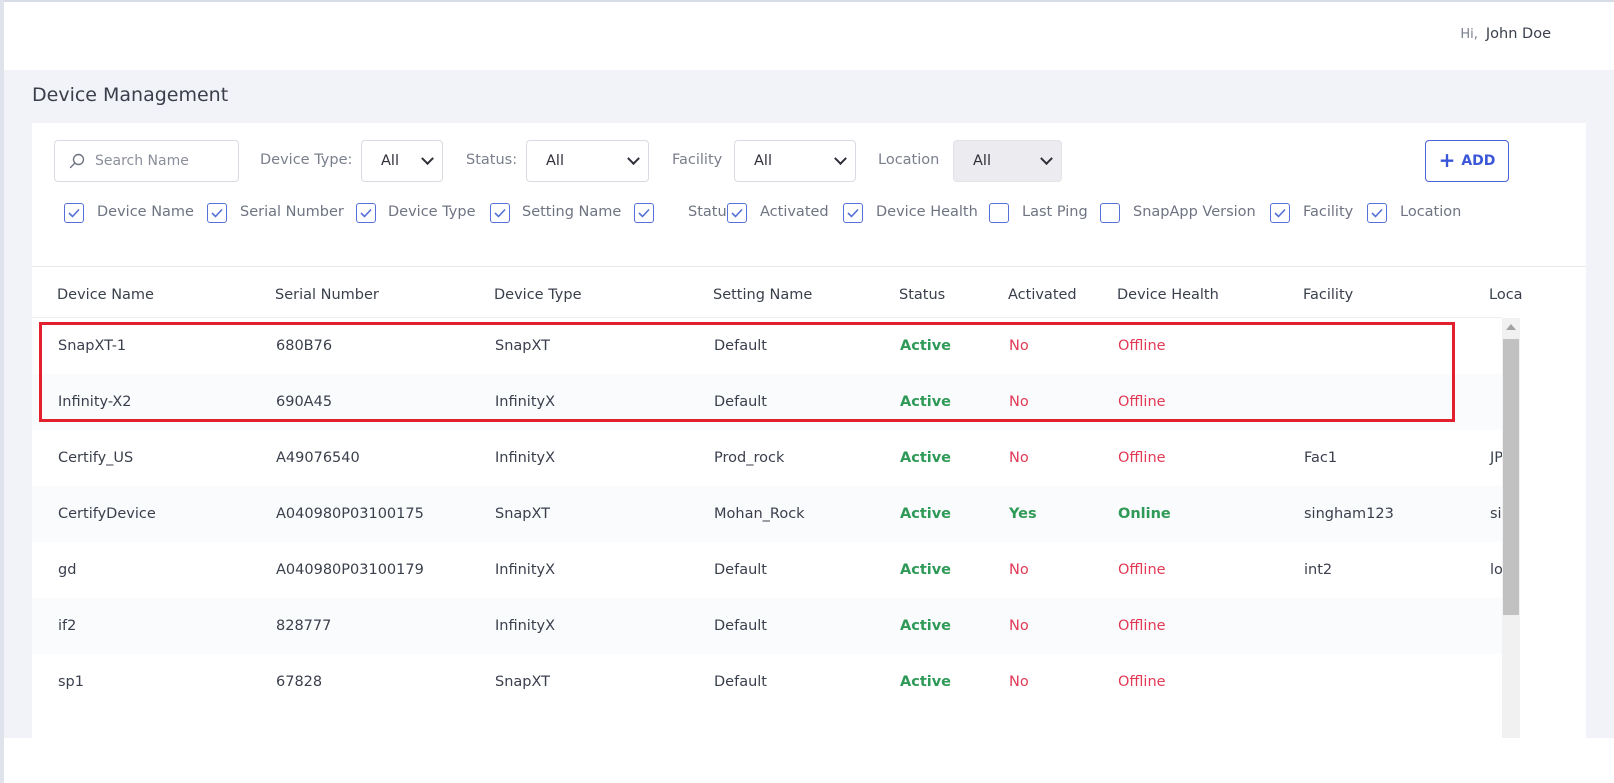 This screenshot has width=1614, height=783. What do you see at coordinates (304, 626) in the screenshot?
I see `cell-serial: 828777` at bounding box center [304, 626].